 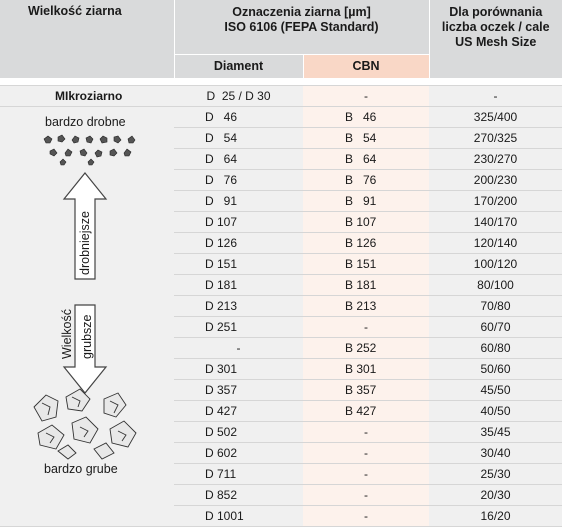 I want to click on cbn-cell: B 181, so click(x=366, y=284).